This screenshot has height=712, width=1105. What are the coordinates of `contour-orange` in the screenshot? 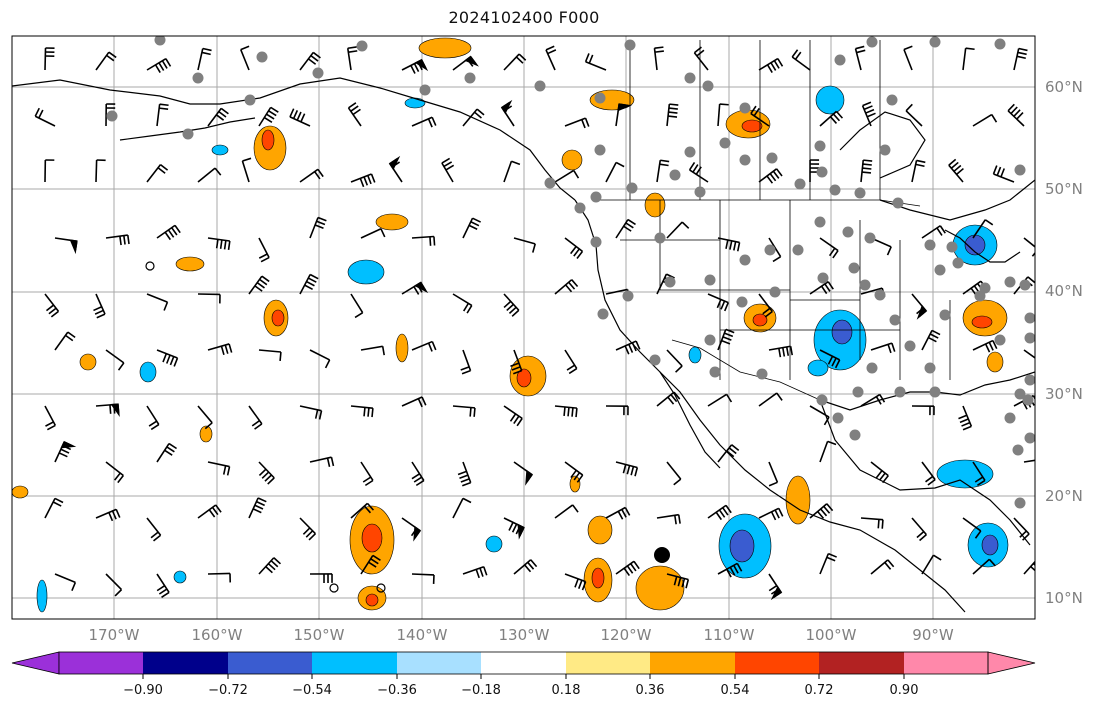 It's located at (392, 222).